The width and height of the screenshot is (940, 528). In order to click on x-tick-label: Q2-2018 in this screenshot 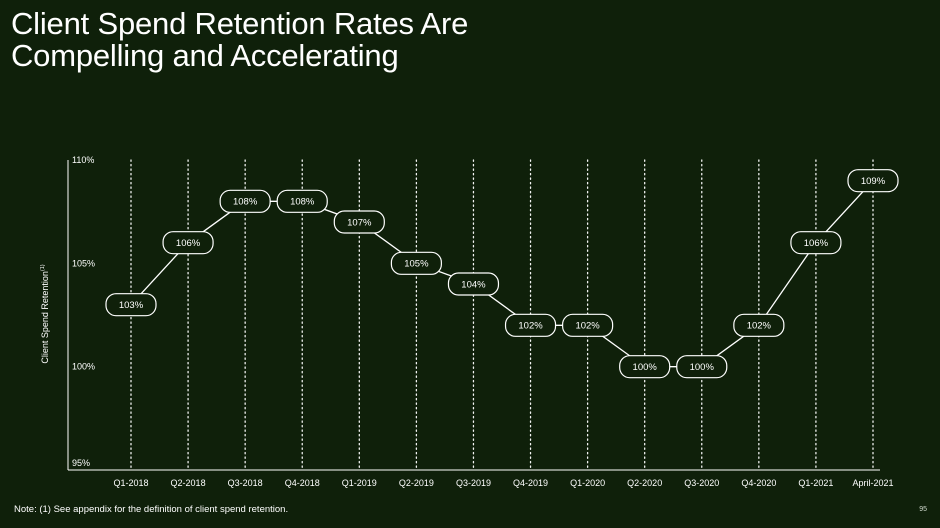, I will do `click(188, 483)`.